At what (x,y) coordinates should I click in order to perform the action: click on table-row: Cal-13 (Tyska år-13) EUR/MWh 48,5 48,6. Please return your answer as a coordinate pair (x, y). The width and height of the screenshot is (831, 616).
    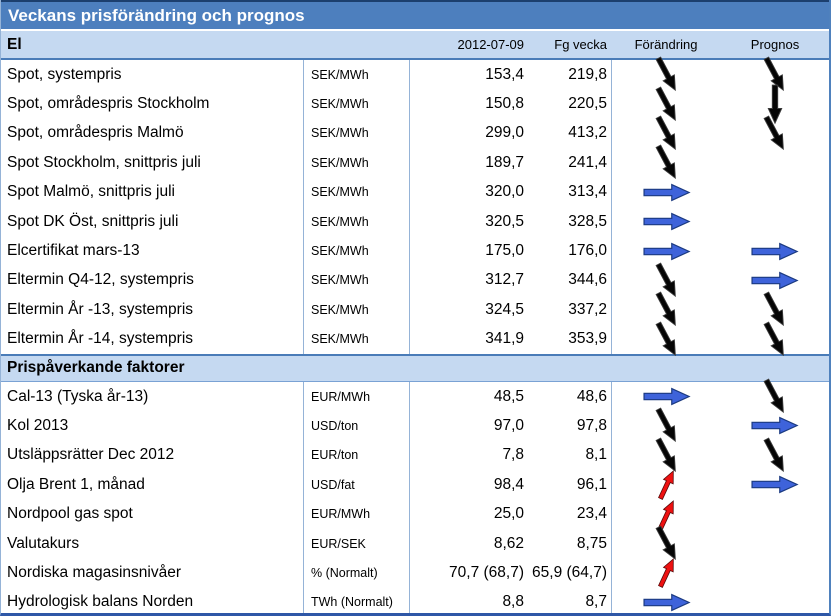
    Looking at the image, I should click on (415, 396).